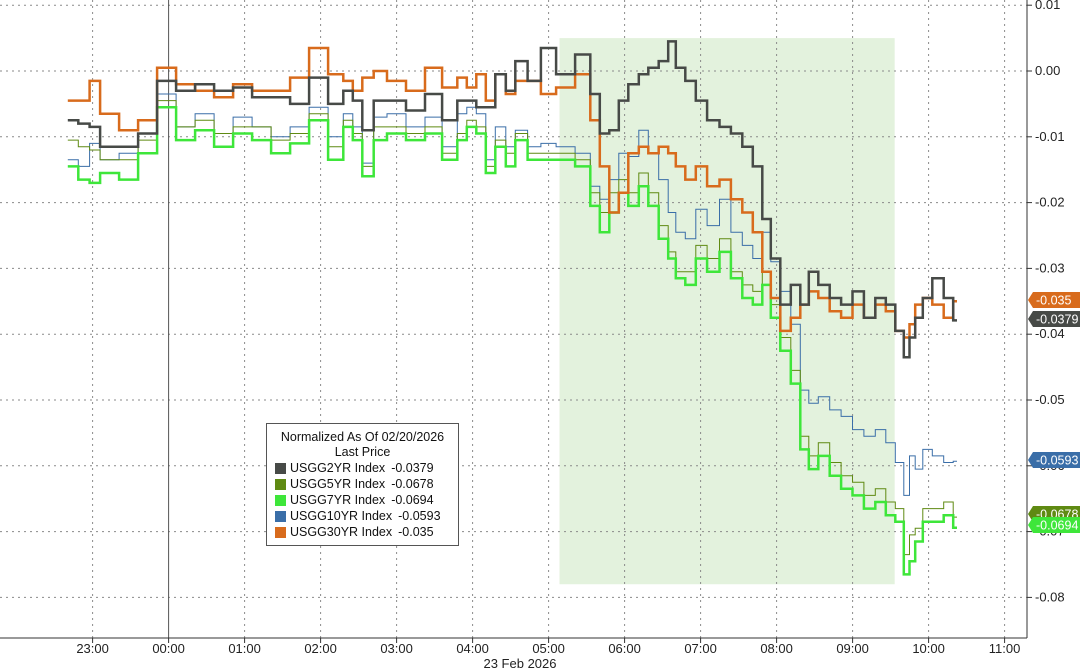 Image resolution: width=1080 pixels, height=672 pixels. What do you see at coordinates (396, 648) in the screenshot?
I see `x-tick-label: 03:00` at bounding box center [396, 648].